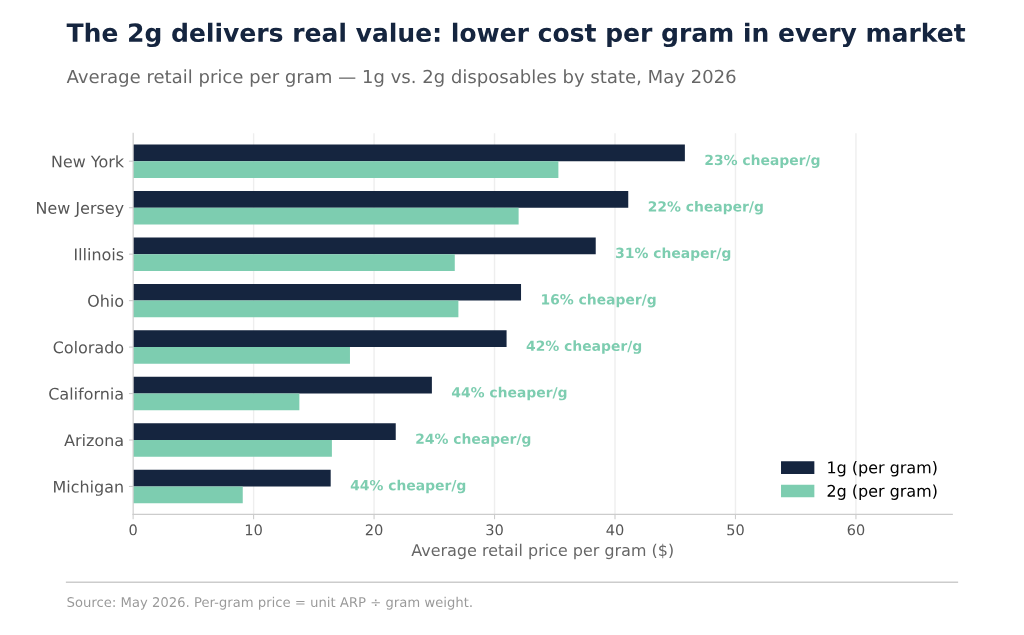 The width and height of the screenshot is (1024, 635). What do you see at coordinates (80, 210) in the screenshot?
I see `y-tick-label: New Jersey` at bounding box center [80, 210].